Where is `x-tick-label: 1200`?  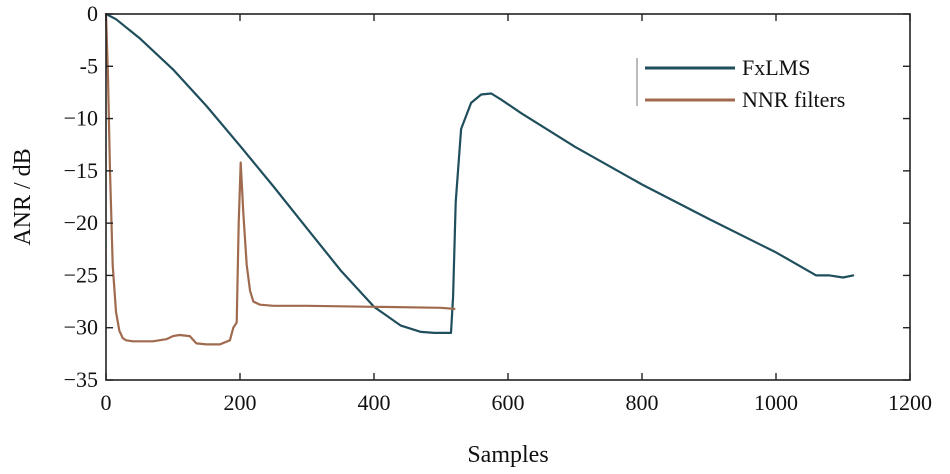 x-tick-label: 1200 is located at coordinates (910, 402).